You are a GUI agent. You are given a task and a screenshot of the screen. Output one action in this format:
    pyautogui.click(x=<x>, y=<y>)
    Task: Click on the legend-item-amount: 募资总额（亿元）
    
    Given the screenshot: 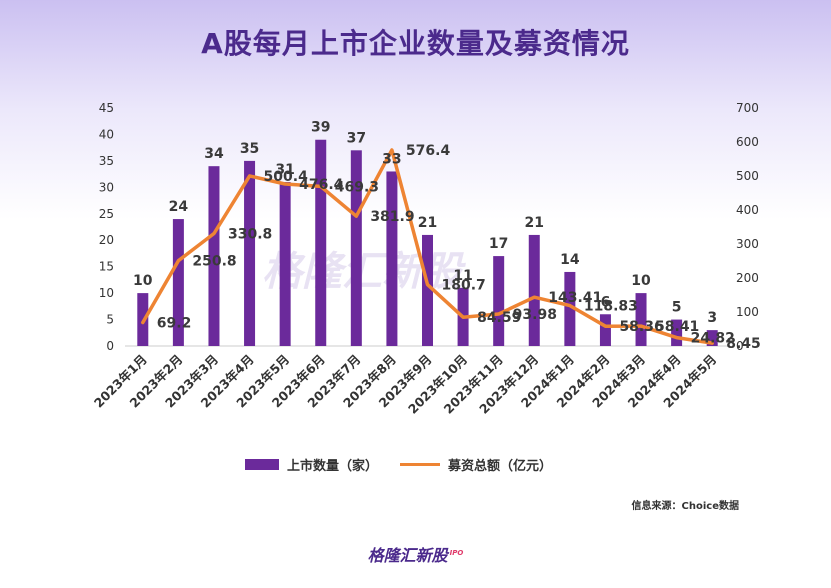 What is the action you would take?
    pyautogui.click(x=476, y=464)
    